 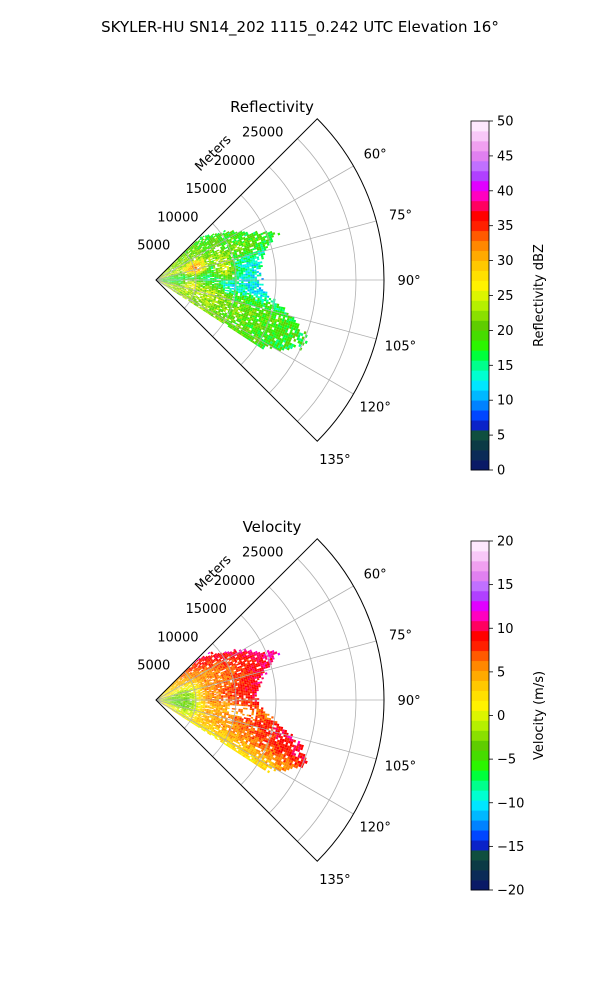 I want to click on angle-tick-label: 75°, so click(x=400, y=215).